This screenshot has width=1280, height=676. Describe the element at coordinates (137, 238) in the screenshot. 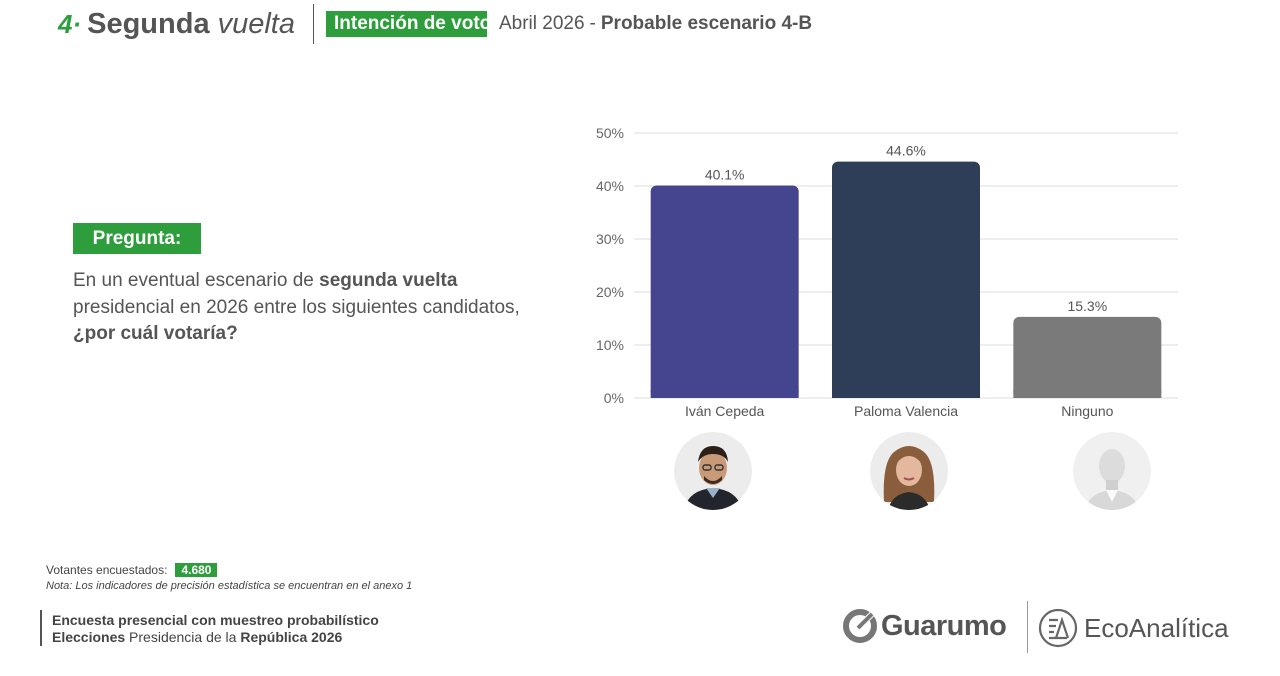

I see `question-label: Pregunta:` at that location.